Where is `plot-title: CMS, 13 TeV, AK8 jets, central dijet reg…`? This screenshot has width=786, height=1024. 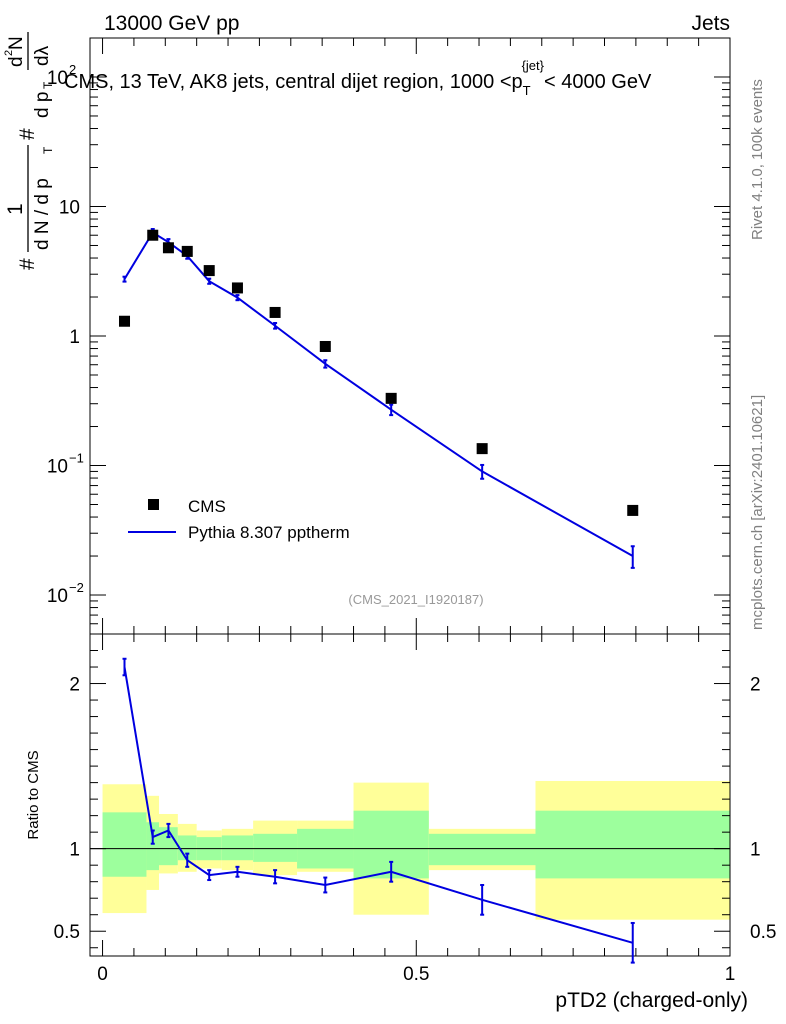
plot-title: CMS, 13 TeV, AK8 jets, central dijet reg… is located at coordinates (358, 78).